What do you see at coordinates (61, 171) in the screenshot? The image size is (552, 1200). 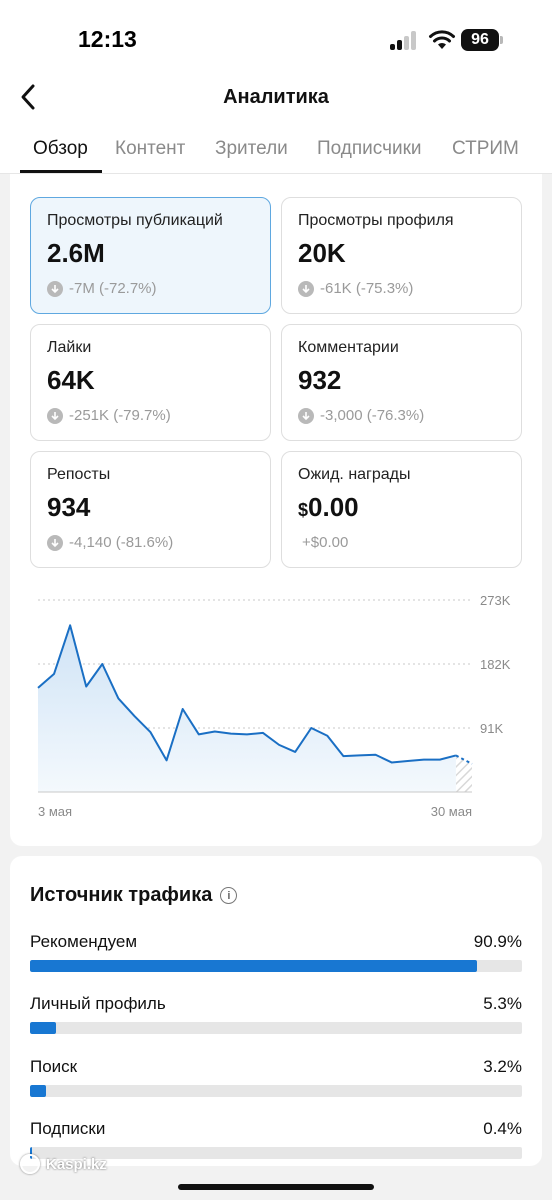 I see `active-tab-indicator` at bounding box center [61, 171].